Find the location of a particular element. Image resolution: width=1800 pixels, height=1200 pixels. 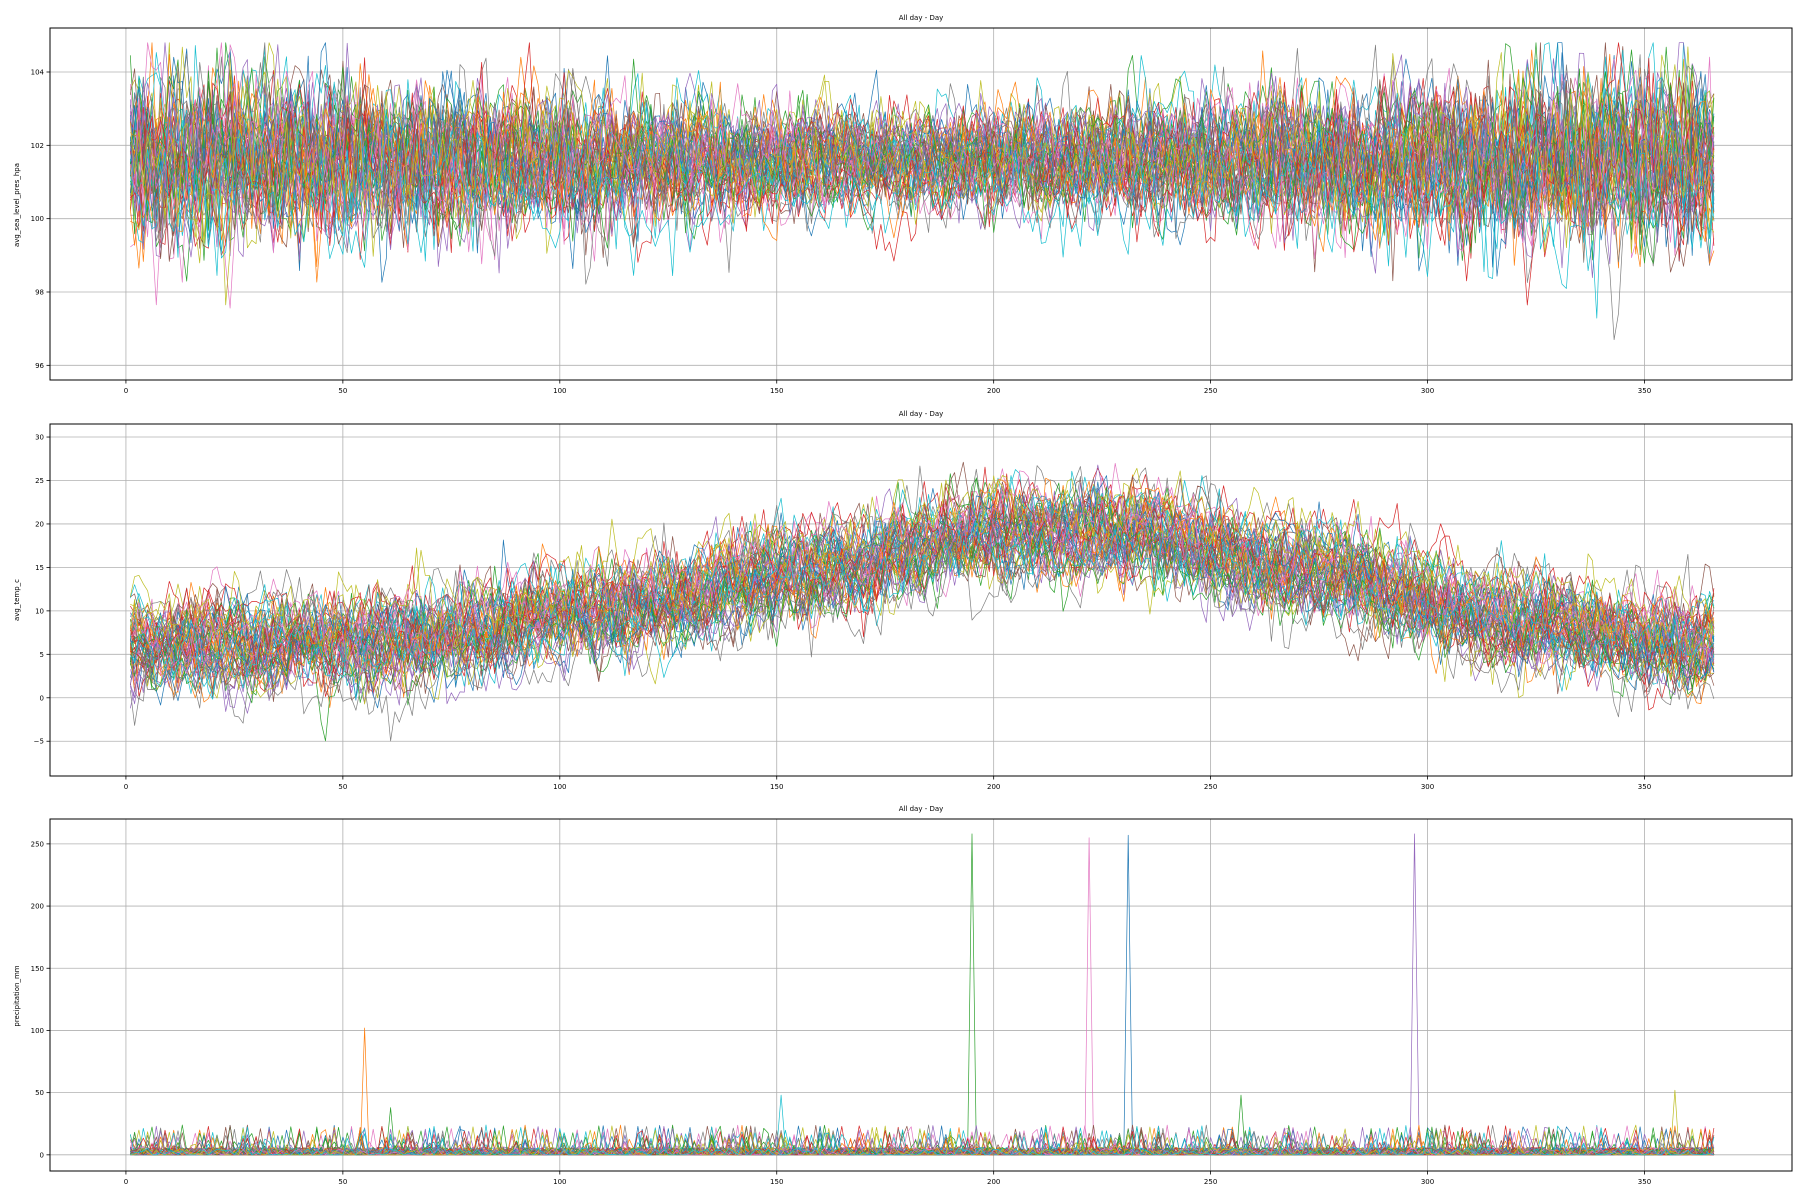

y-tick-label: 15 is located at coordinates (39, 568).